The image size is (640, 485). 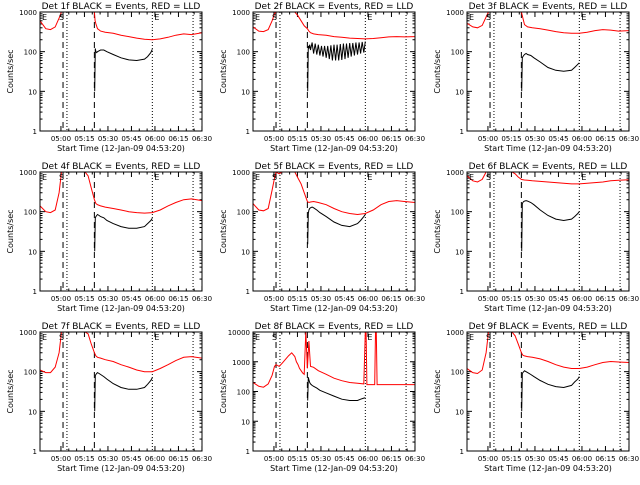 I want to click on marker-letter-p9-1: E, so click(x=471, y=337).